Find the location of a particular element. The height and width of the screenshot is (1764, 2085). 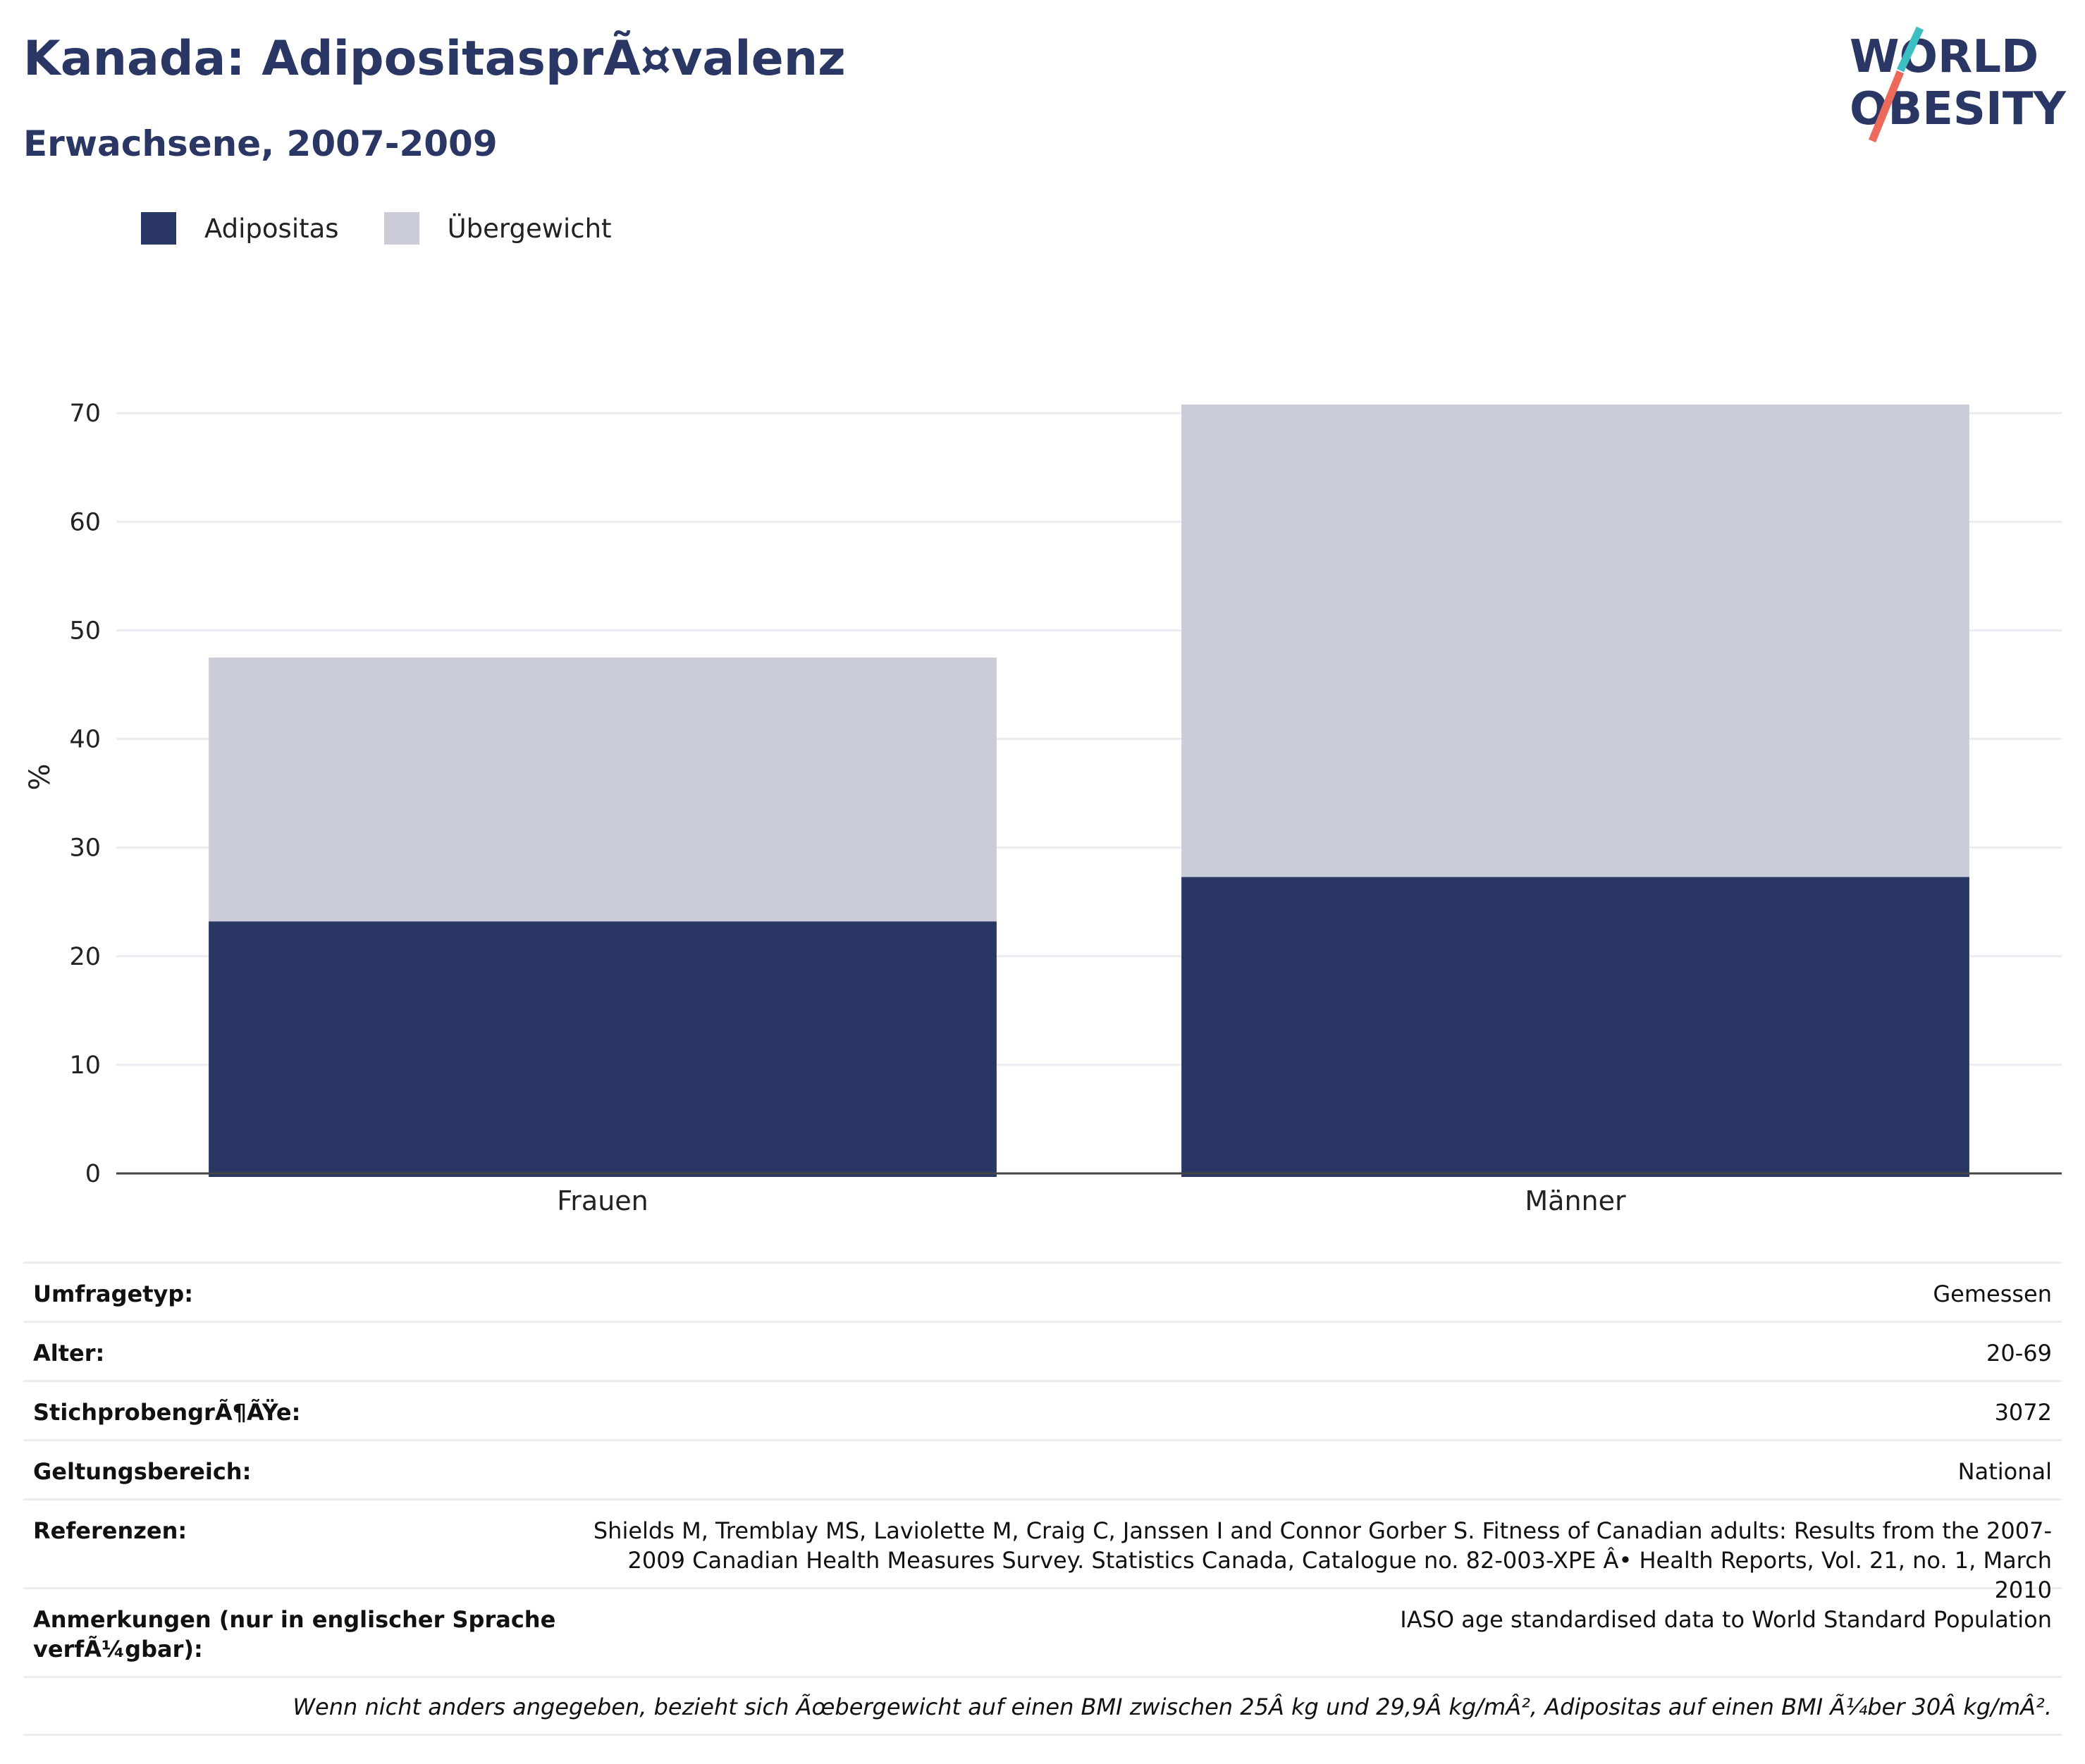

info-row-sample-size: StichprobengrÃ¶ÃŸe: 3072 is located at coordinates (1042, 1411).